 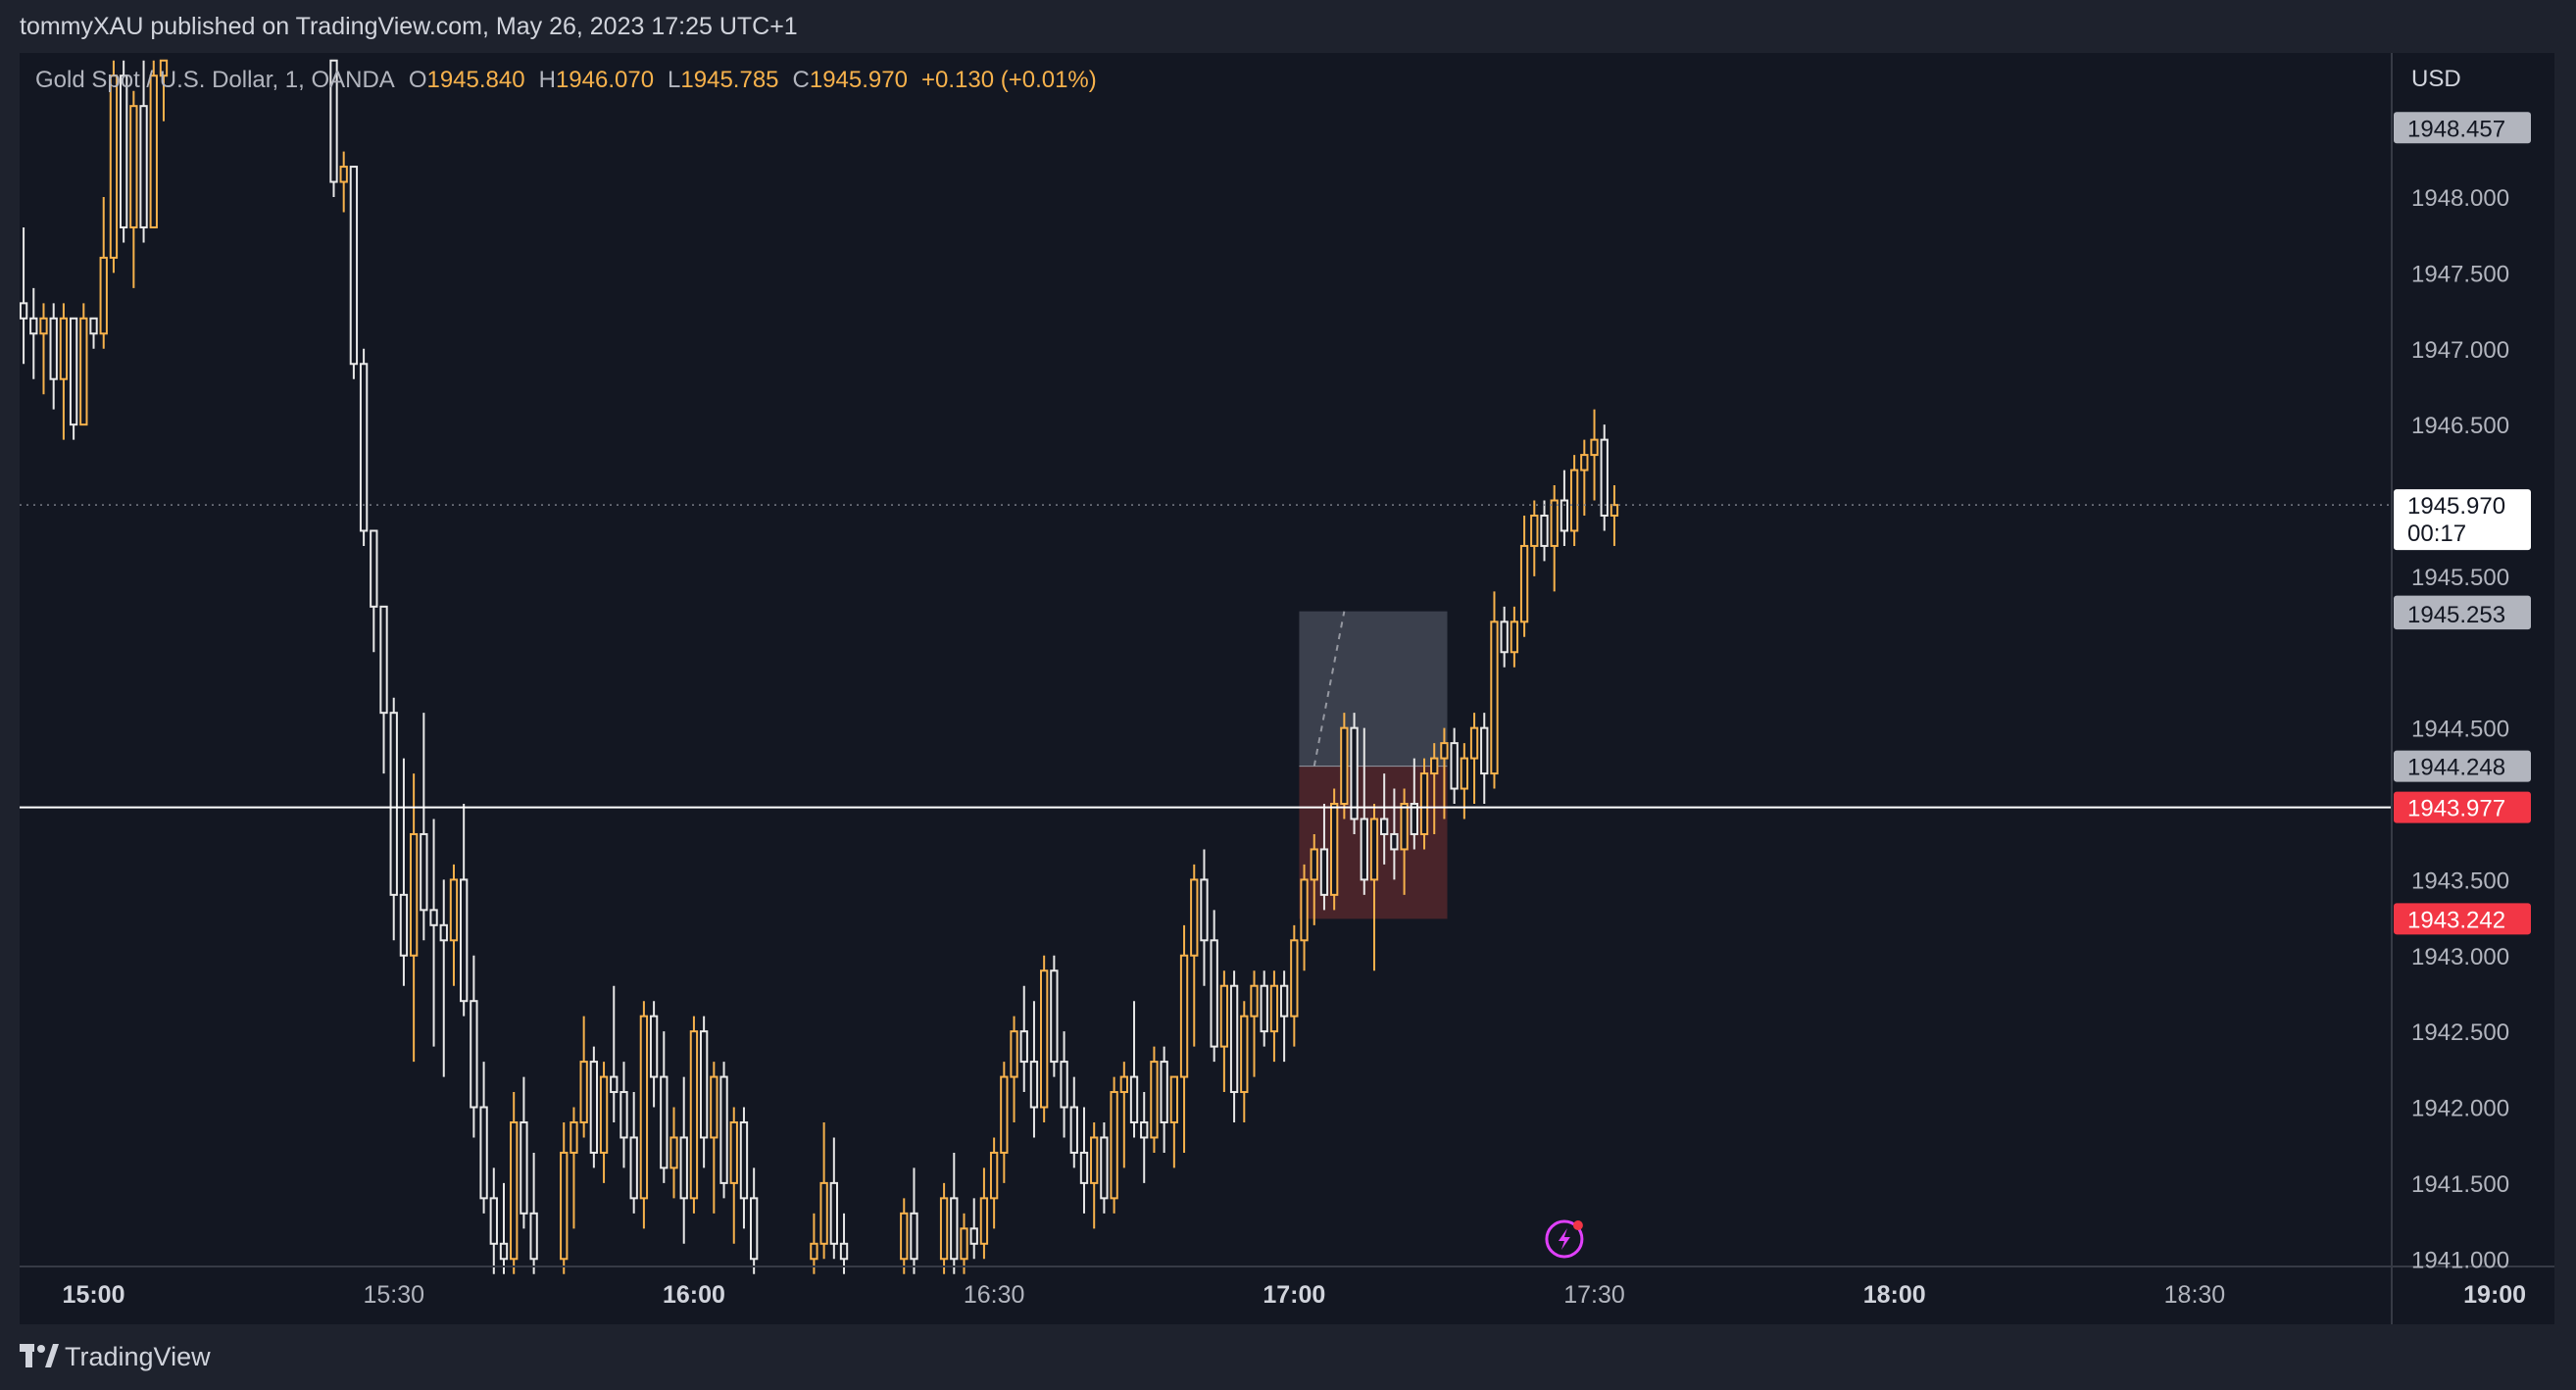 What do you see at coordinates (2456, 920) in the screenshot?
I see `price-tag-text: 1943.242` at bounding box center [2456, 920].